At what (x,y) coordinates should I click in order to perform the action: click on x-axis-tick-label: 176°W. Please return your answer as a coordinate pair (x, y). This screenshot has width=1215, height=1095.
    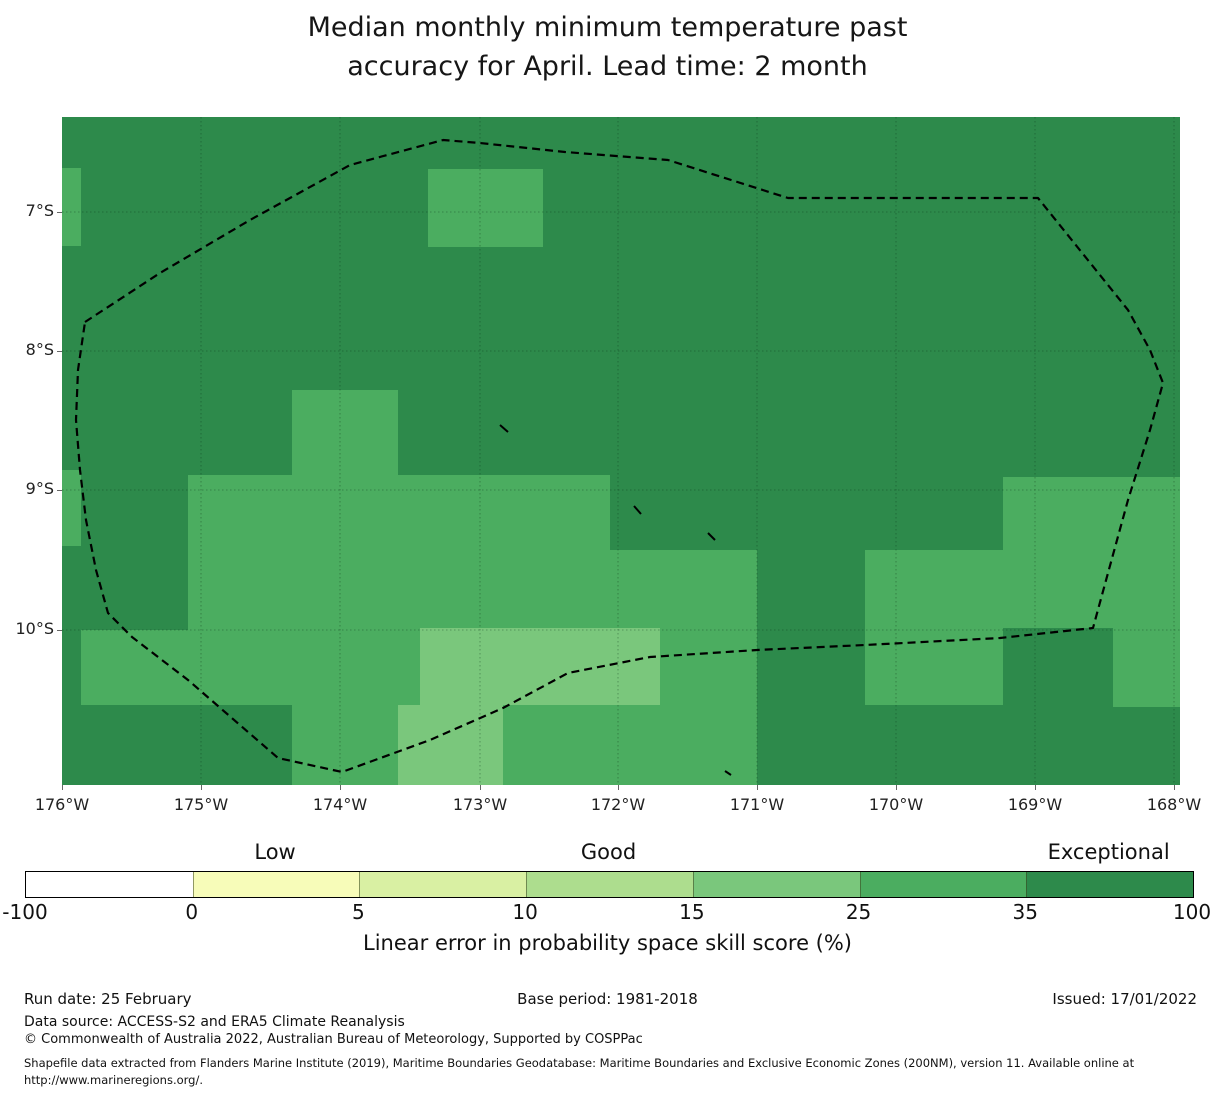
    Looking at the image, I should click on (62, 804).